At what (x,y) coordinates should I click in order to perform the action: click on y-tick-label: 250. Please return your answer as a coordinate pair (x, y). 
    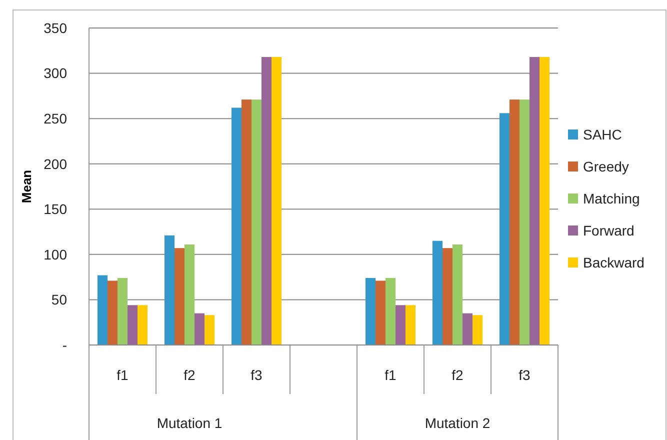
    Looking at the image, I should click on (56, 118).